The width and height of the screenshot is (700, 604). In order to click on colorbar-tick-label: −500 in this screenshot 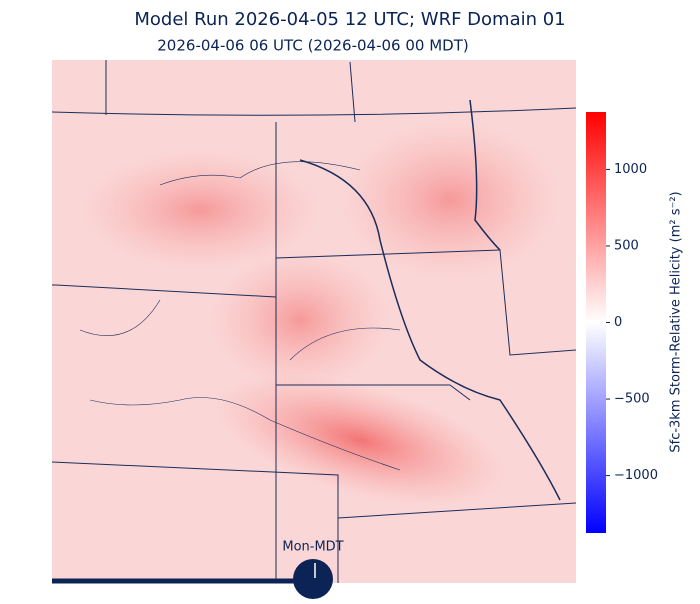, I will do `click(632, 399)`.